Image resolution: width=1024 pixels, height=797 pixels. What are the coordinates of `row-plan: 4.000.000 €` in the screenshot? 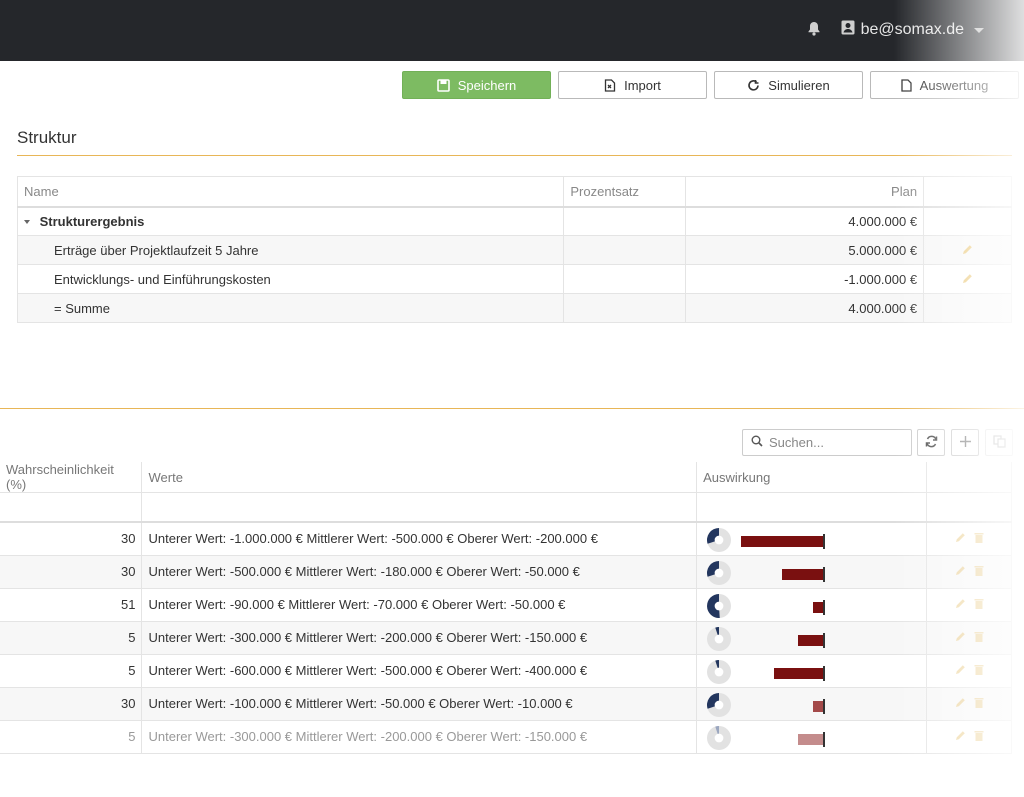 It's located at (805, 308).